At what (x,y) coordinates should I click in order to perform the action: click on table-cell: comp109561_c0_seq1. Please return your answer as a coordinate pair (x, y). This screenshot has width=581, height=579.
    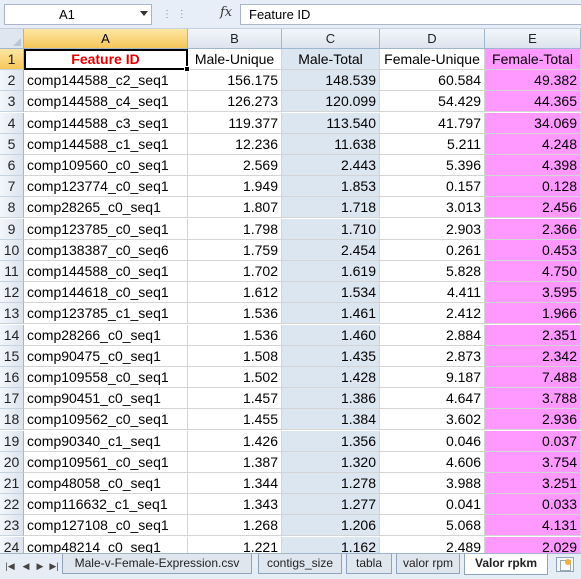
    Looking at the image, I should click on (106, 462).